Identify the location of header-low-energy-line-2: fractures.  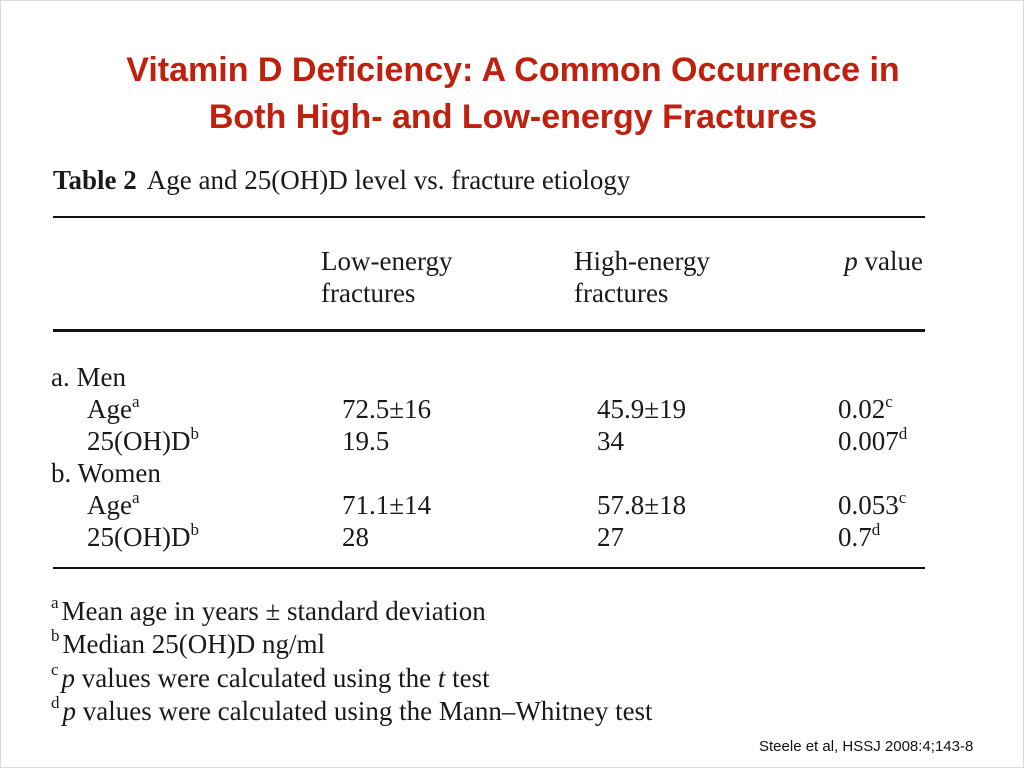
(368, 293).